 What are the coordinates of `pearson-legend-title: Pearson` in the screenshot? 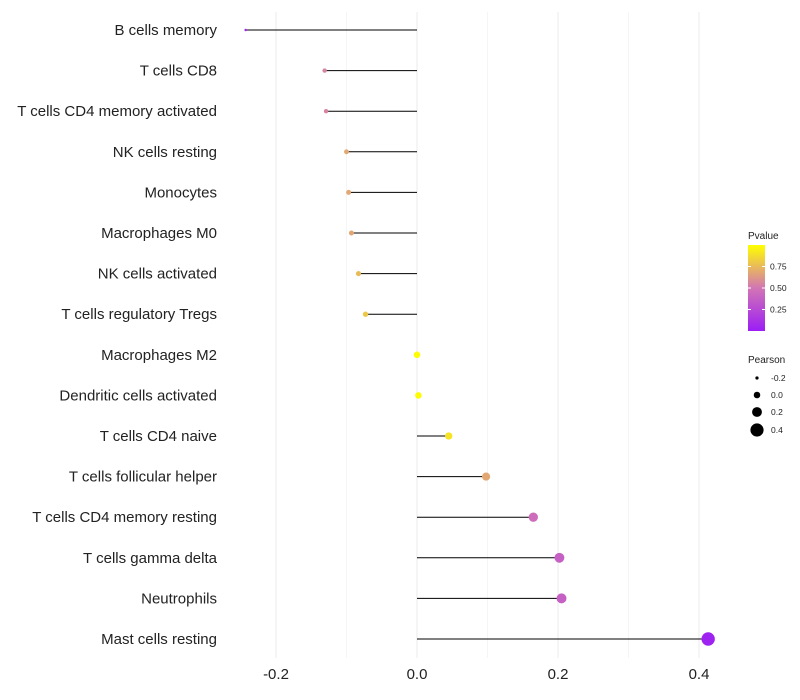 It's located at (766, 360).